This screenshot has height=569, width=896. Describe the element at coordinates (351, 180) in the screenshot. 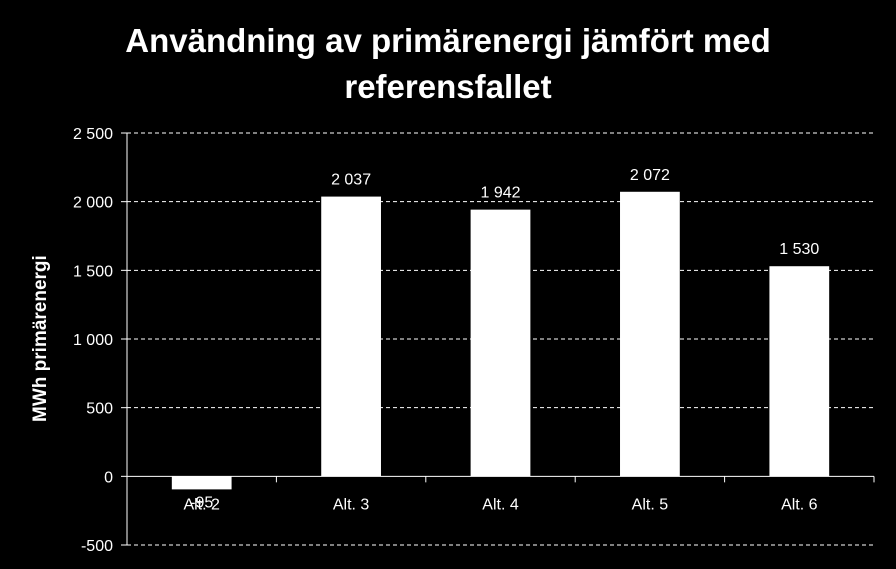

I see `data-label: 2 037` at that location.